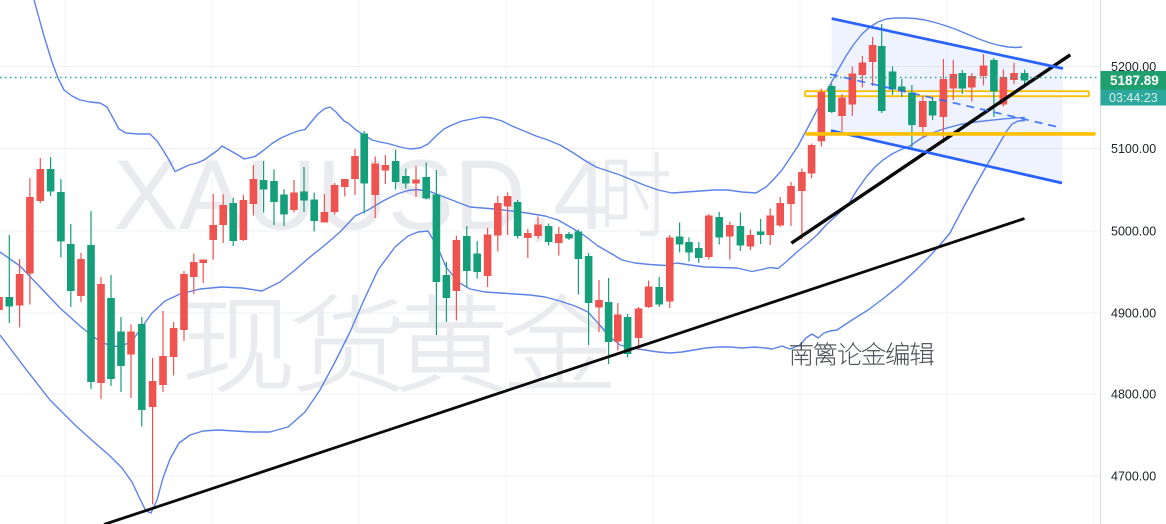 This screenshot has width=1166, height=524. Describe the element at coordinates (1133, 67) in the screenshot. I see `svg-text: 5200.00` at that location.